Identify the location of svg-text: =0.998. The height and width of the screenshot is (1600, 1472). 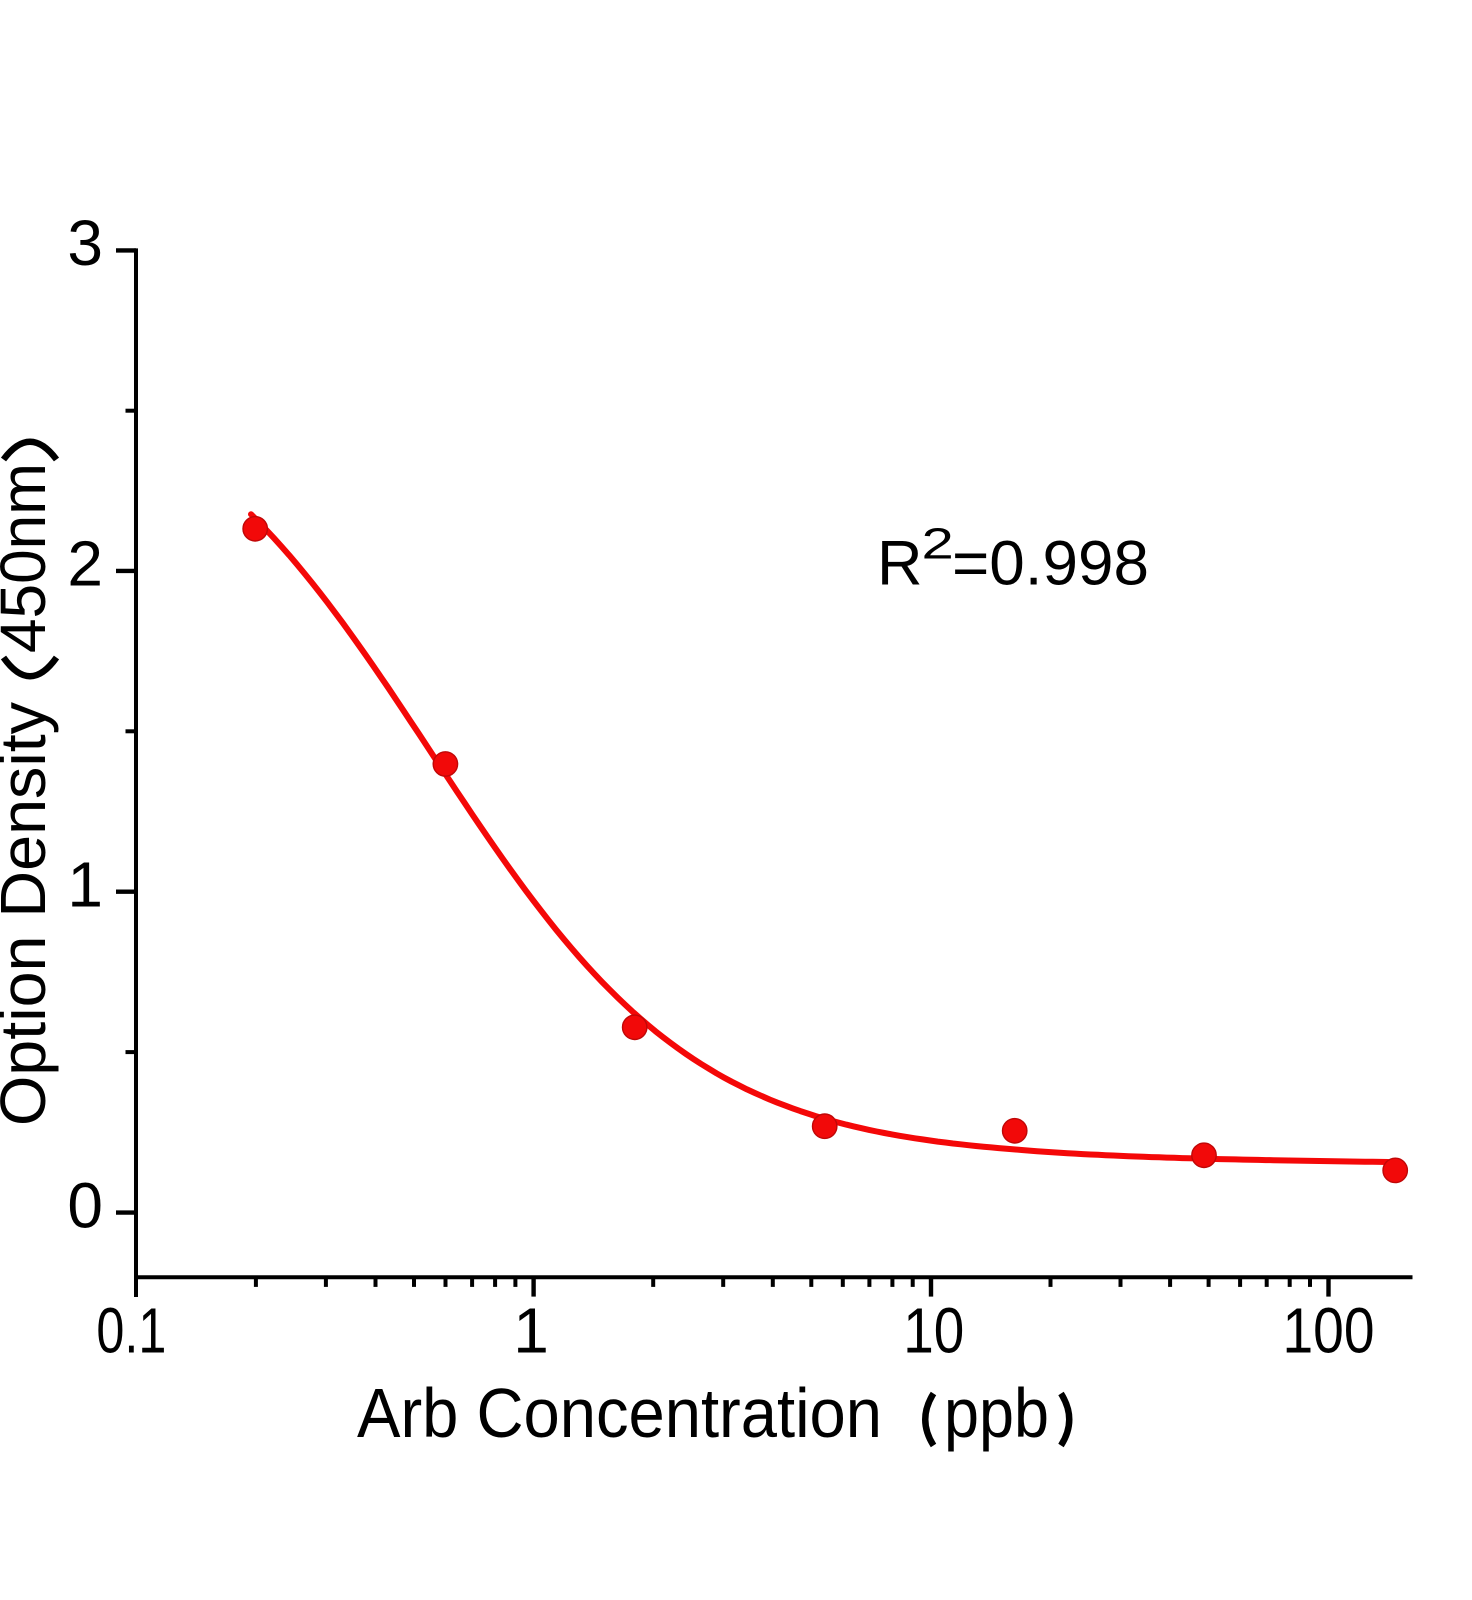
(1050, 563).